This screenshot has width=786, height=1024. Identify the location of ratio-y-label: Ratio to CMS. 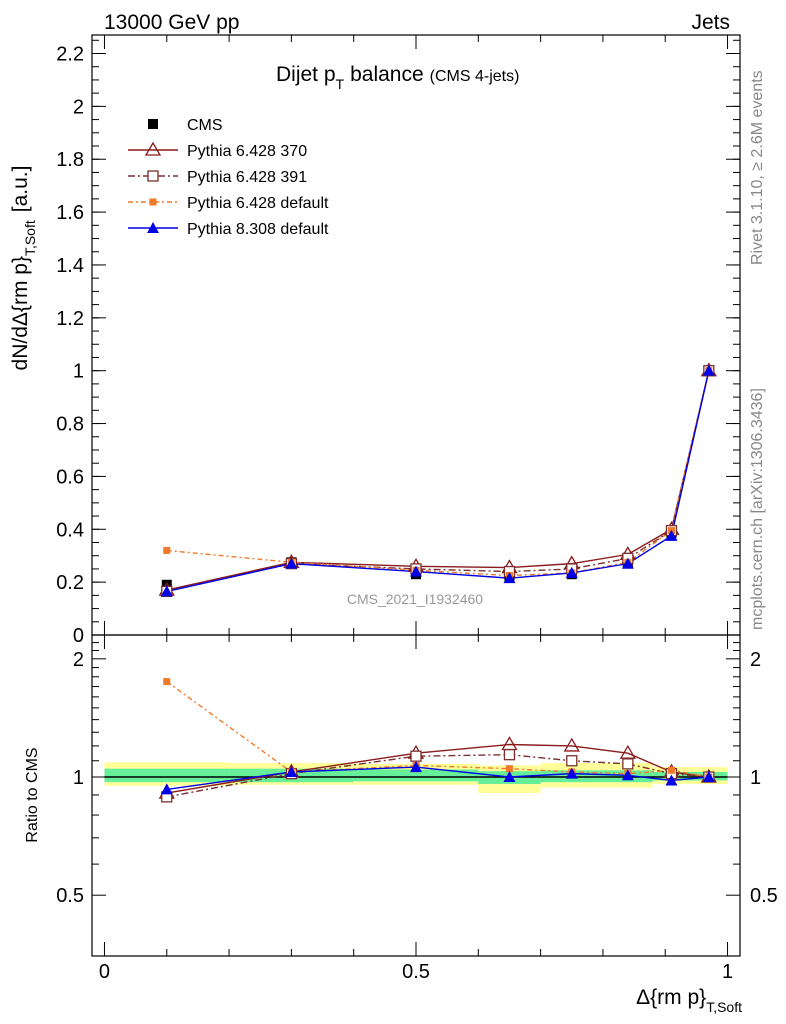
(32, 794).